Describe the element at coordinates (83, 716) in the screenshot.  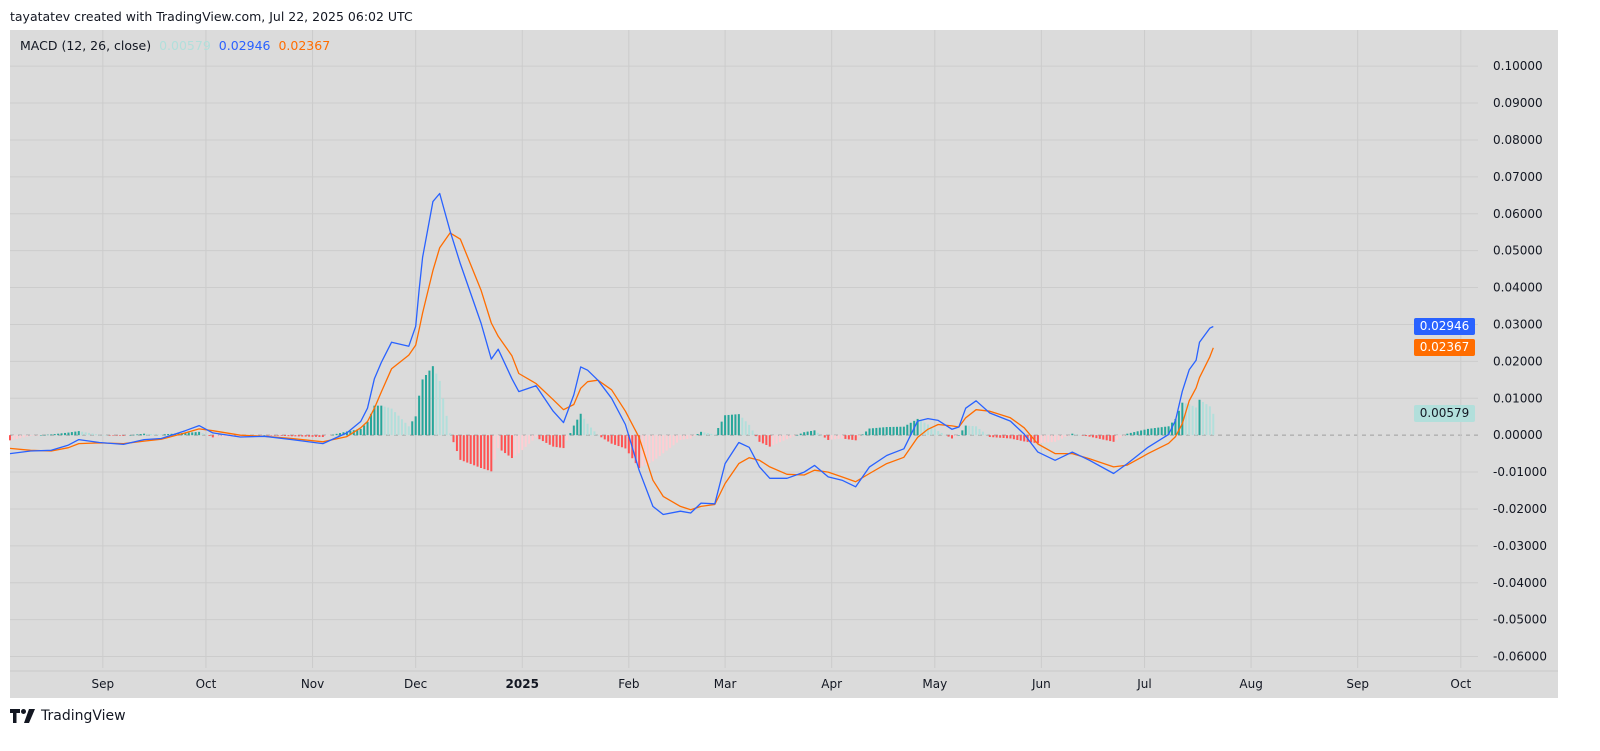
I see `brand-name: TradingView` at that location.